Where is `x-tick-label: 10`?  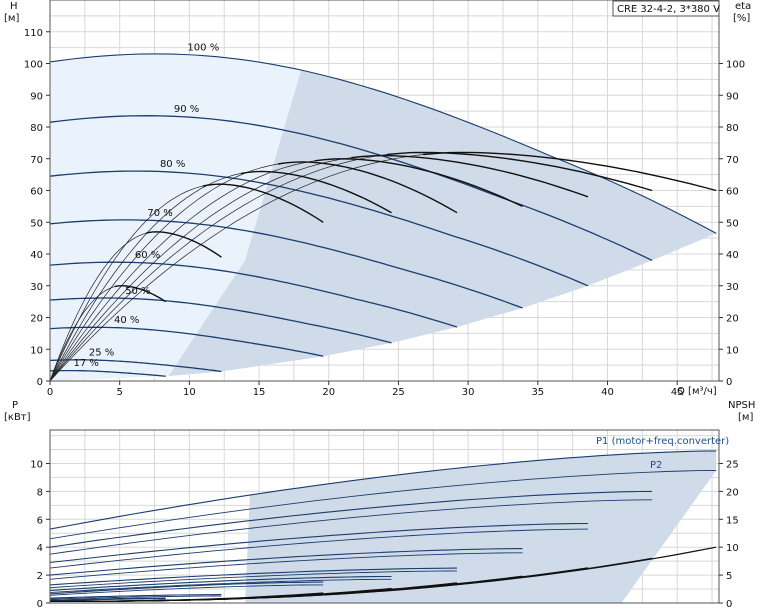 x-tick-label: 10 is located at coordinates (189, 392).